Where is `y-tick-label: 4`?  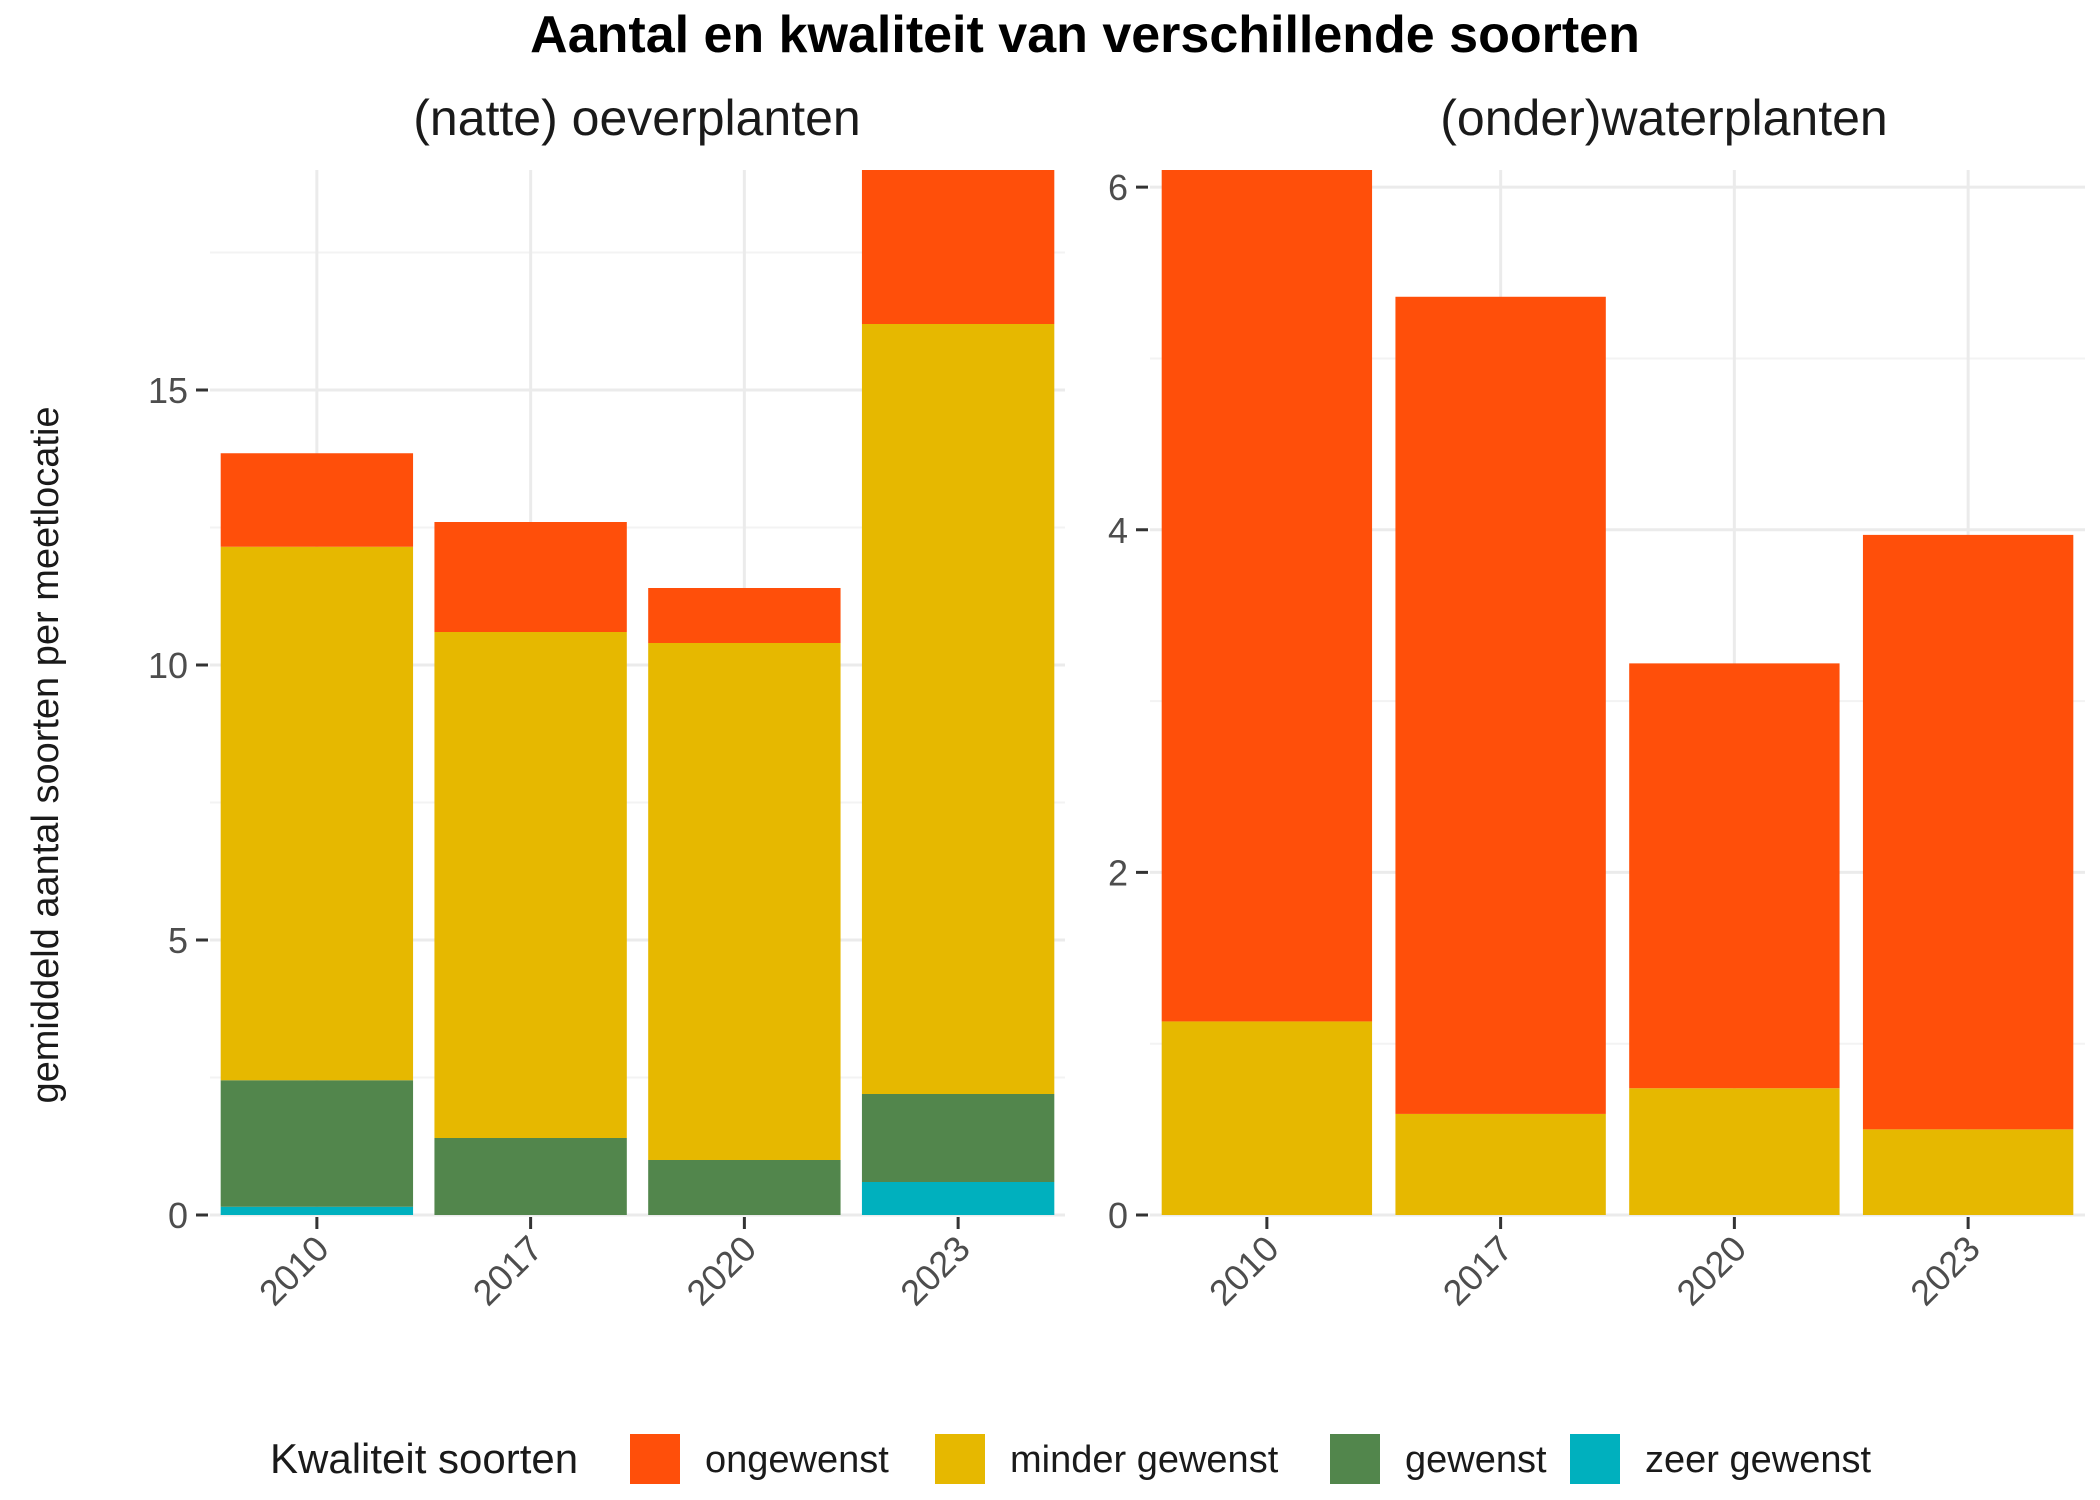 y-tick-label: 4 is located at coordinates (1118, 530).